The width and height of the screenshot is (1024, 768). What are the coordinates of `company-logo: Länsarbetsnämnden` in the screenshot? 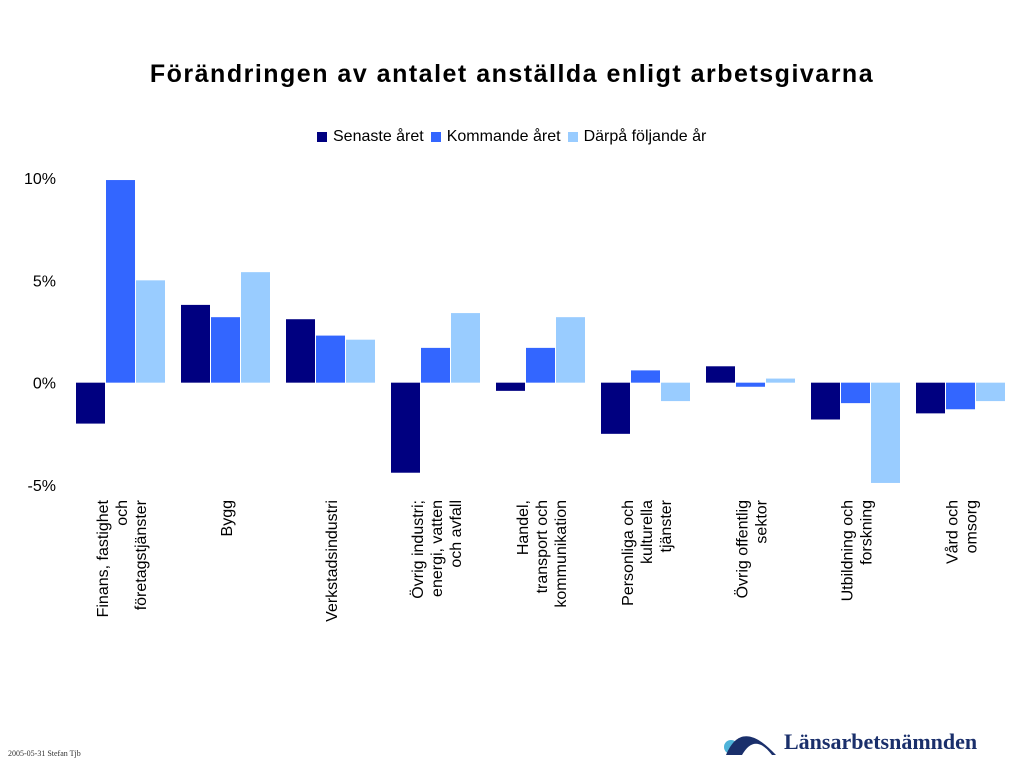 It's located at (867, 742).